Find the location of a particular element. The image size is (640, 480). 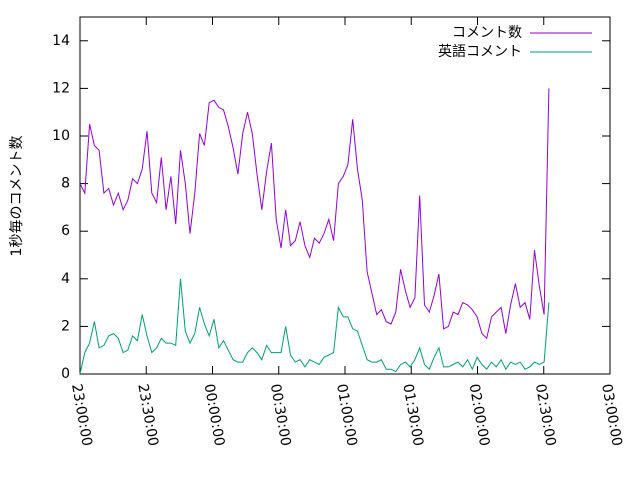

x-tick-label: 01:30:00 is located at coordinates (412, 415).